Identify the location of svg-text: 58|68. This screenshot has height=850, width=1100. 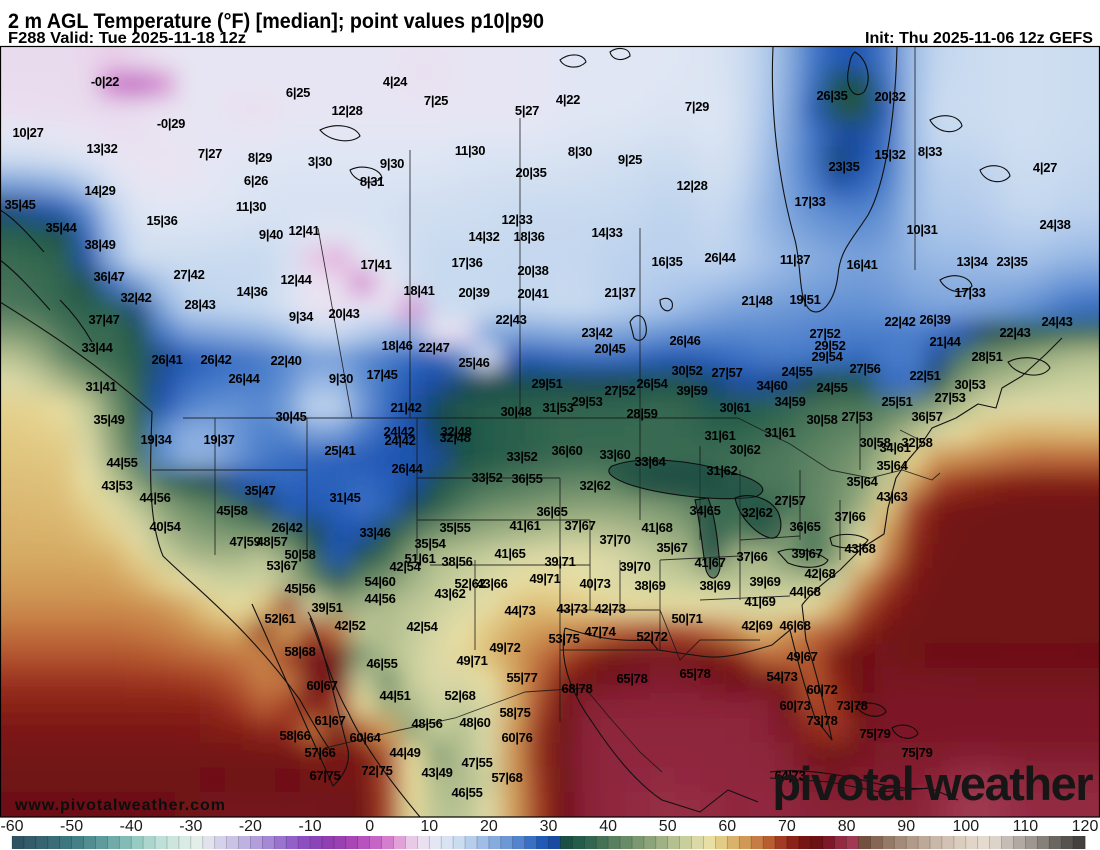
(299, 651).